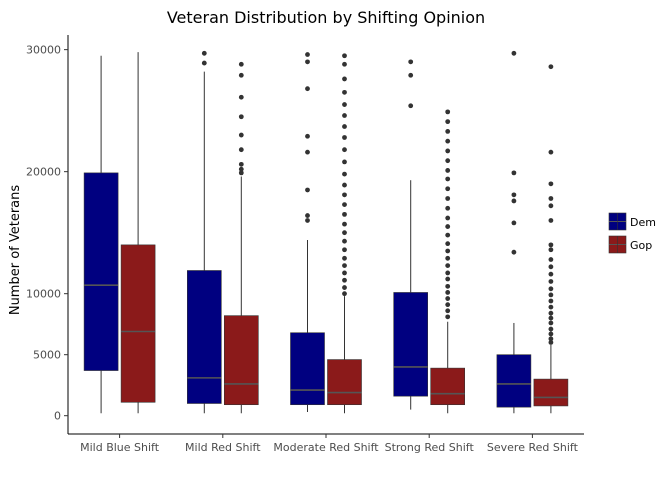 Image resolution: width=672 pixels, height=480 pixels. I want to click on x-tick-label: Severe Red Shift, so click(533, 447).